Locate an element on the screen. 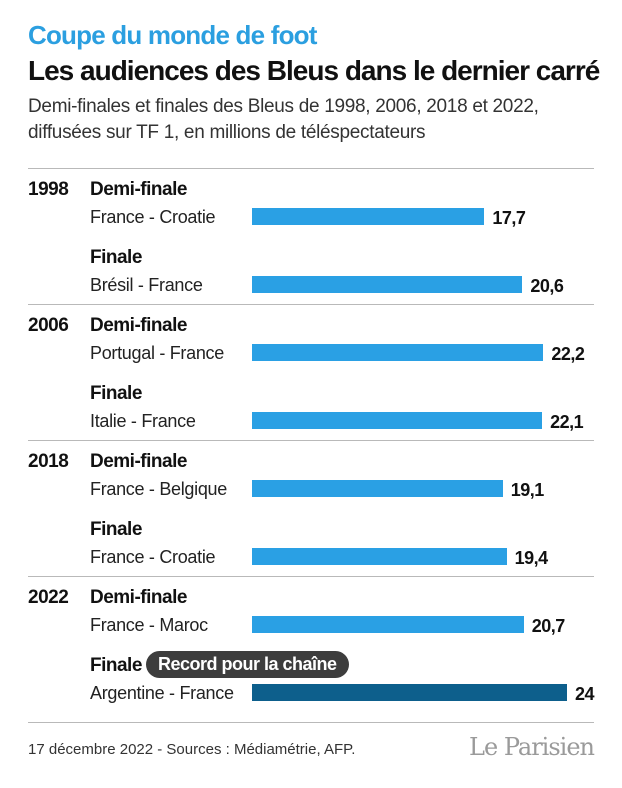 The image size is (622, 788). value-label: 17,7 is located at coordinates (509, 218).